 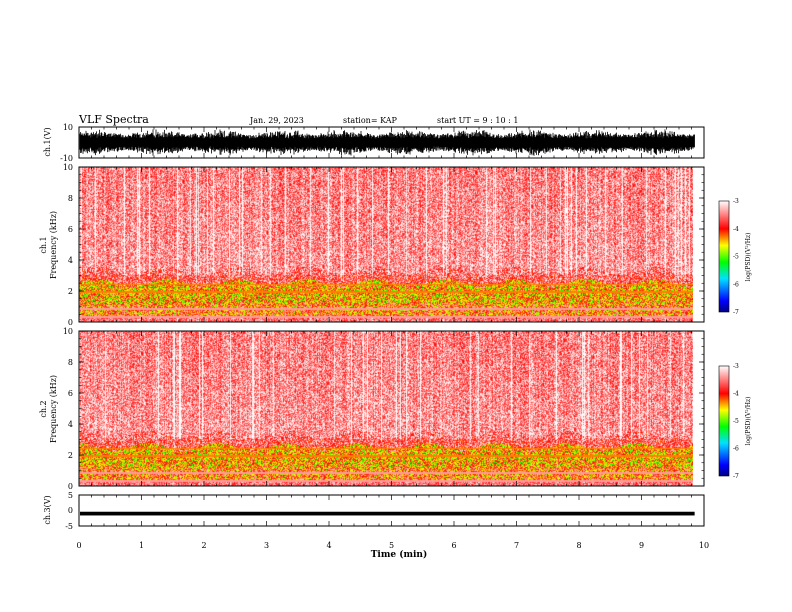 What do you see at coordinates (113, 119) in the screenshot?
I see `figure-title: VLF Spectra` at bounding box center [113, 119].